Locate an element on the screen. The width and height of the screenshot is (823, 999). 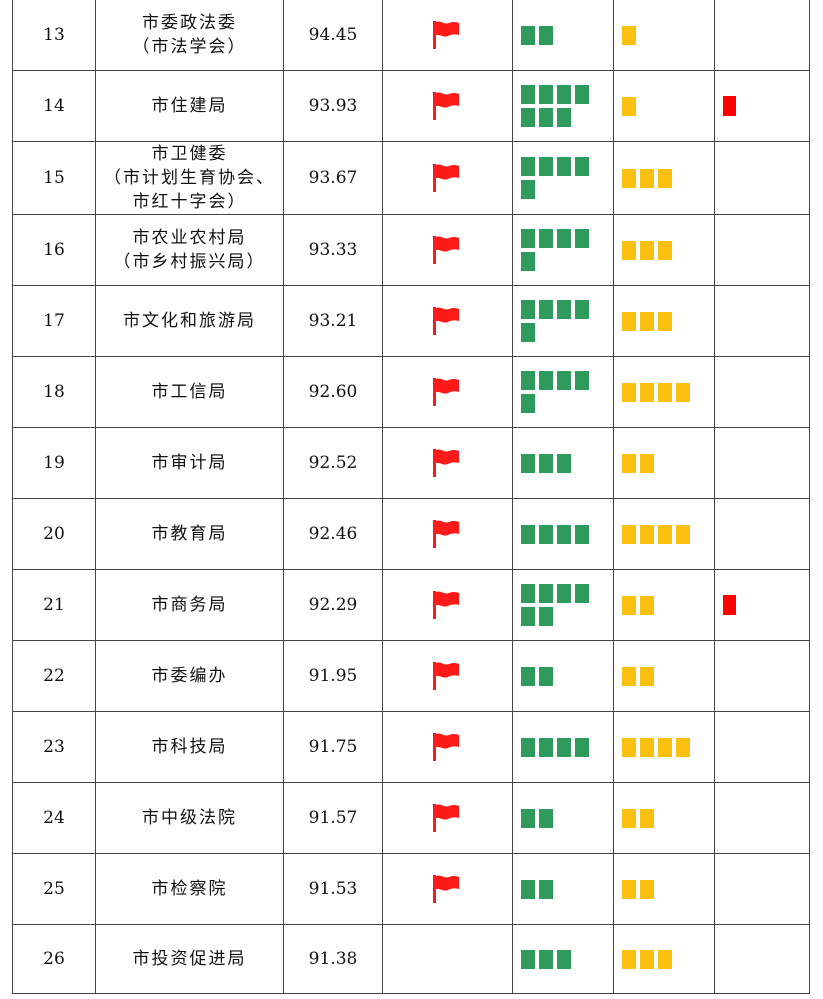
department-name-line: 市住建局 is located at coordinates (189, 106).